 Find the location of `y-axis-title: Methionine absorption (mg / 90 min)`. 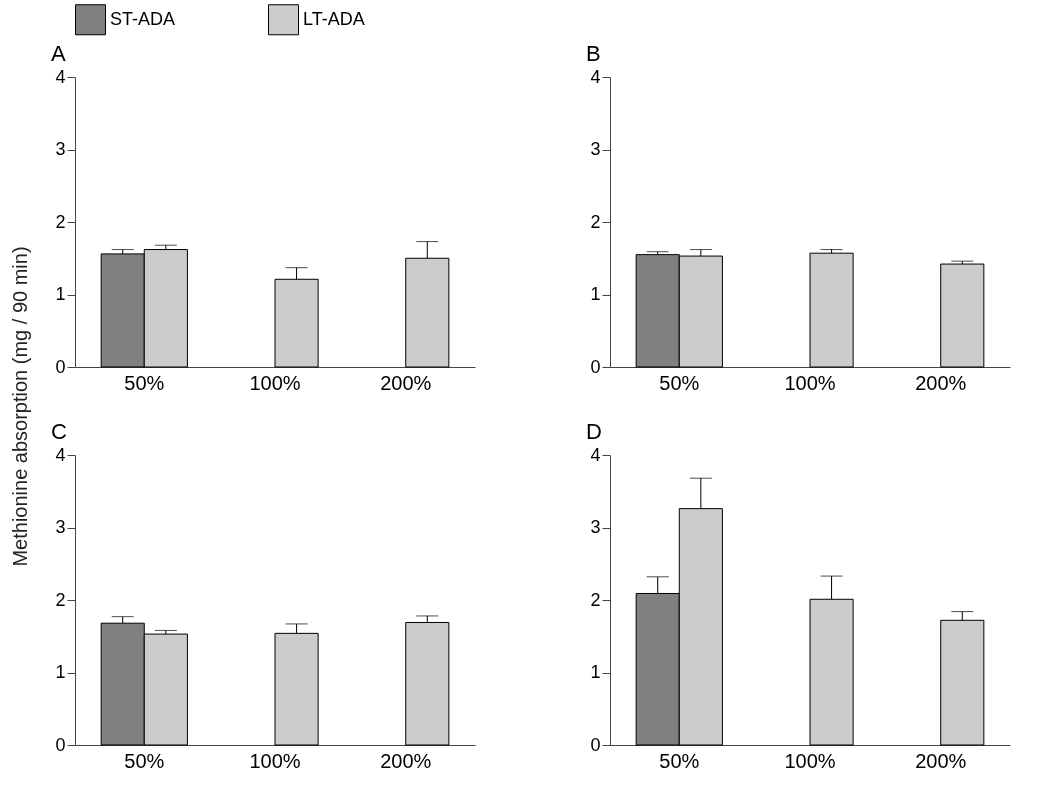

y-axis-title: Methionine absorption (mg / 90 min) is located at coordinates (20, 406).